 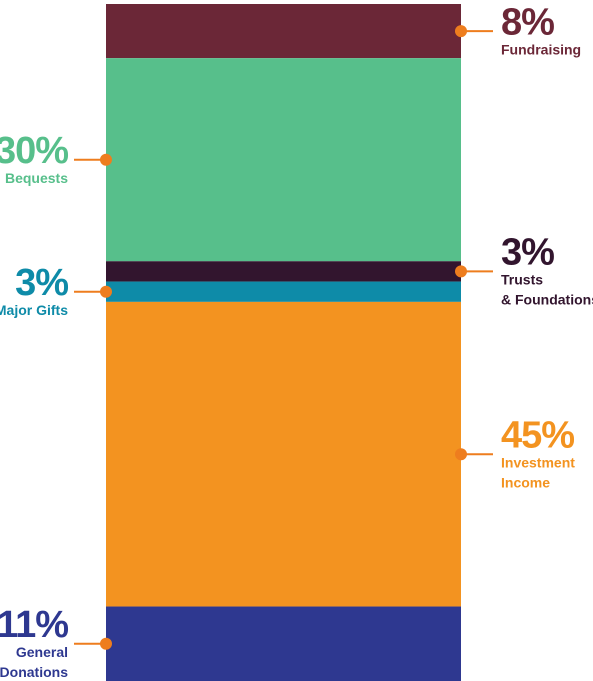 I want to click on category-label-fundraising: Fundraising, so click(x=541, y=49).